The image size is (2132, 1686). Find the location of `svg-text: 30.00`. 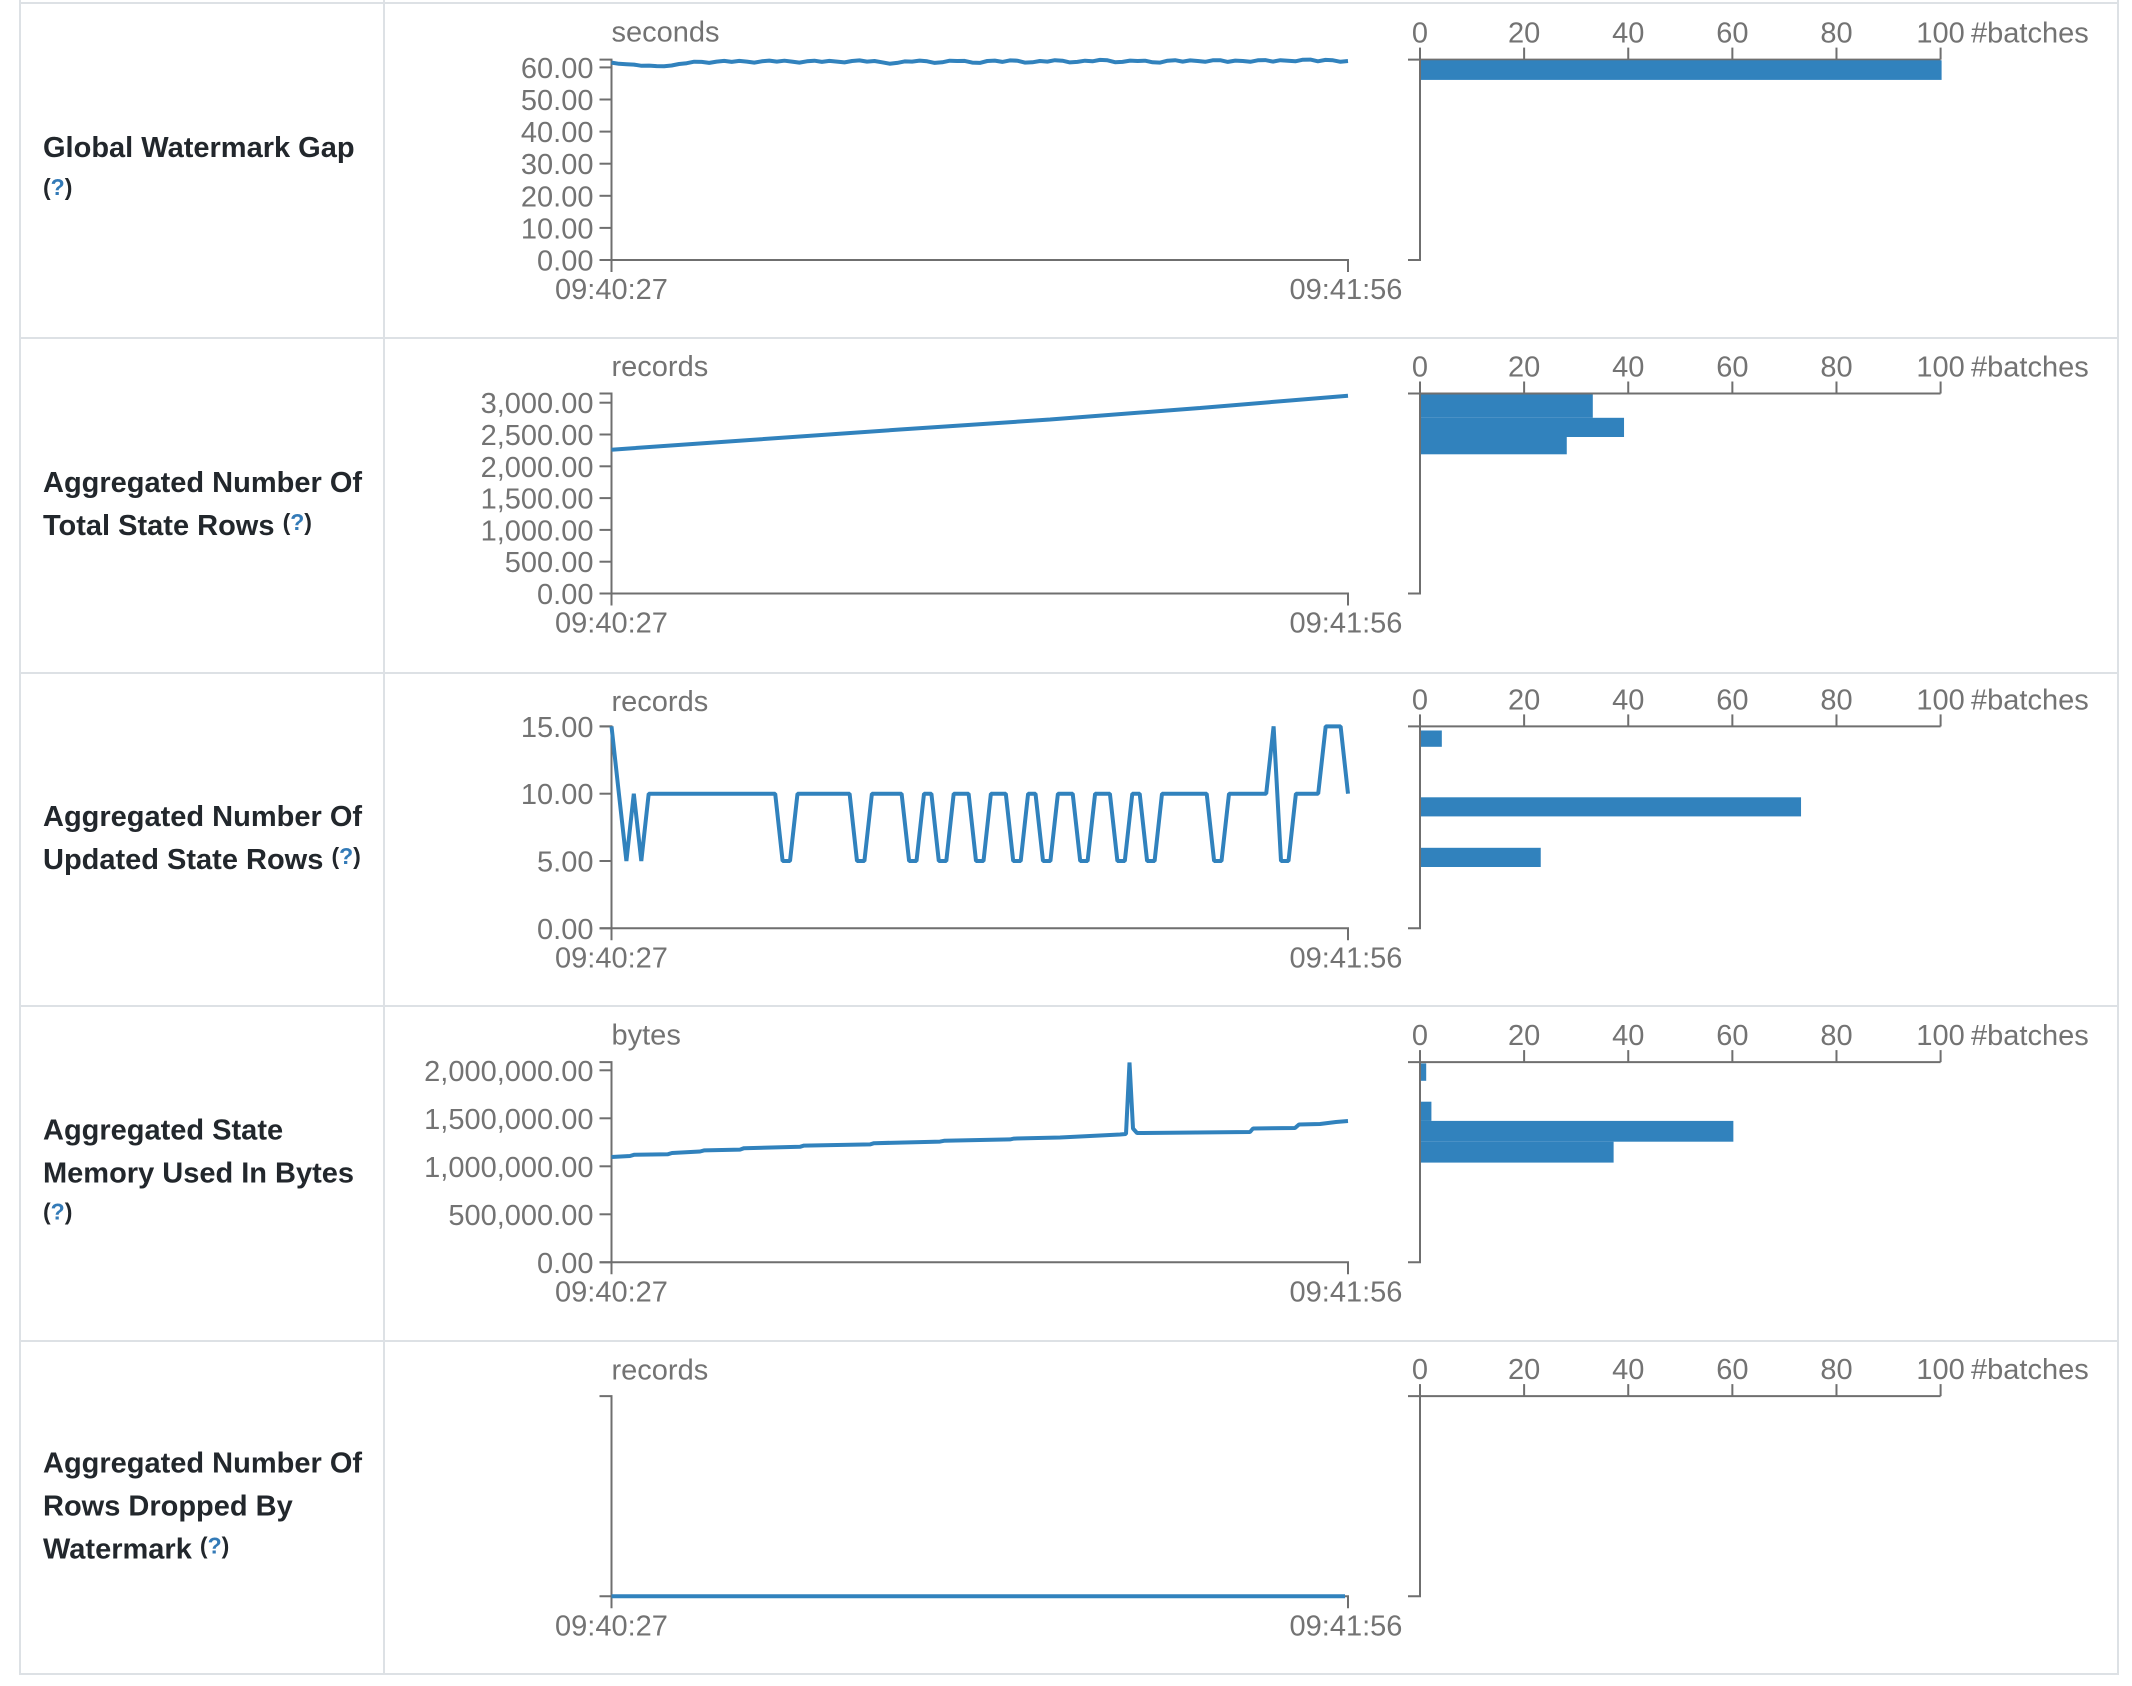

svg-text: 30.00 is located at coordinates (557, 165).